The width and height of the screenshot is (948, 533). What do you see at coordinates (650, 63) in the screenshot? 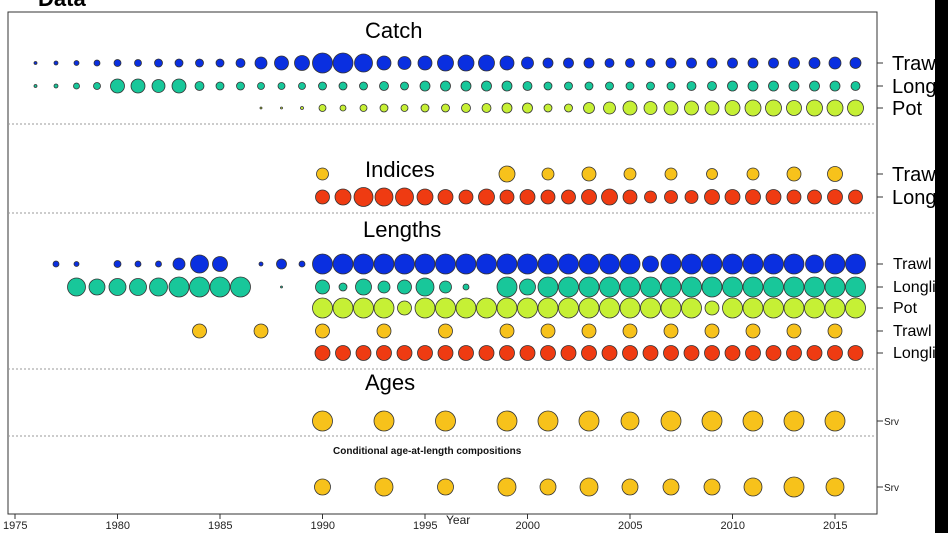
I see `bubble-catch-0-2006` at bounding box center [650, 63].